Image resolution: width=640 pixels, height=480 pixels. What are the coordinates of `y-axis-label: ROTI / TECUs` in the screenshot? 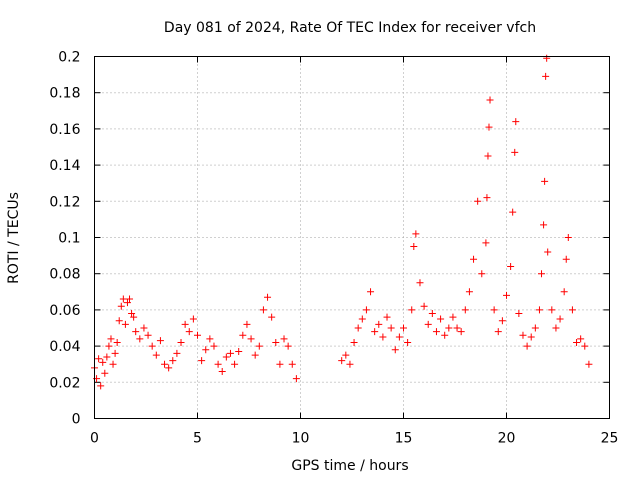 It's located at (14, 238).